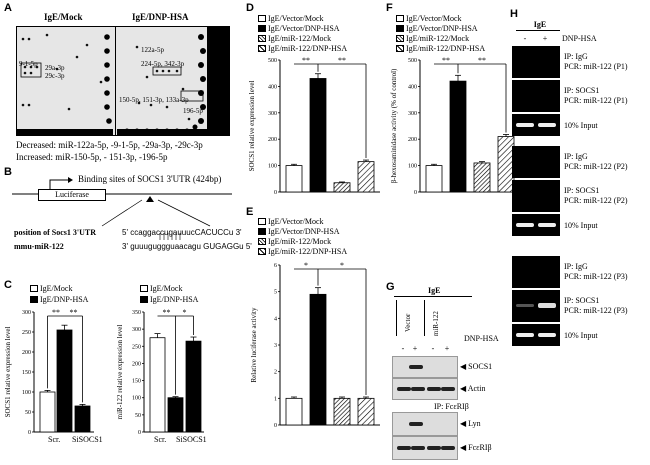 This screenshot has height=465, width=650. What do you see at coordinates (432, 38) in the screenshot?
I see `legend-f-mir-mock: IgE/miR-122/Mock` at bounding box center [432, 38].